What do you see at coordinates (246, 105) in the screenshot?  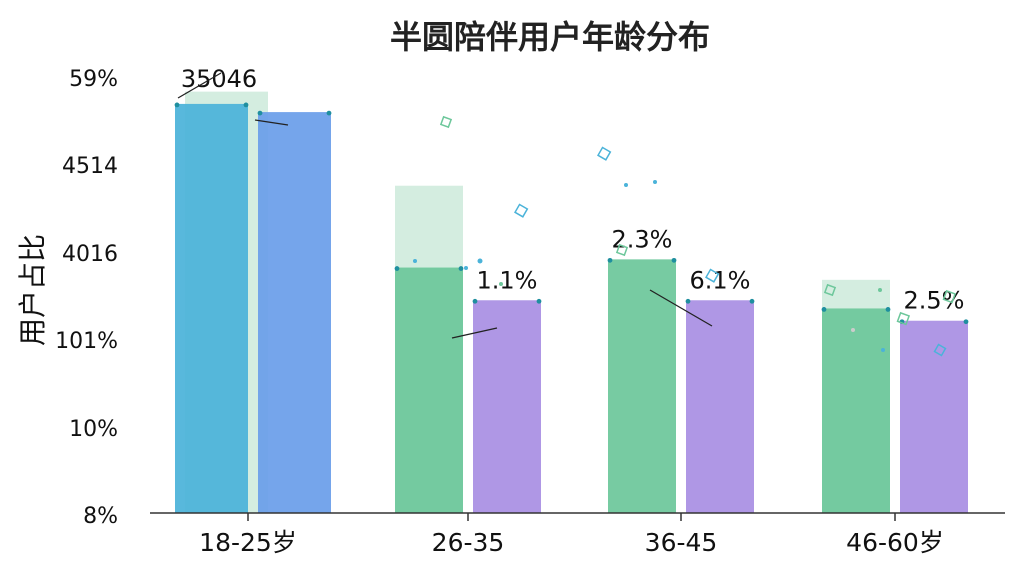 I see `bar-marker-s0-0-r` at bounding box center [246, 105].